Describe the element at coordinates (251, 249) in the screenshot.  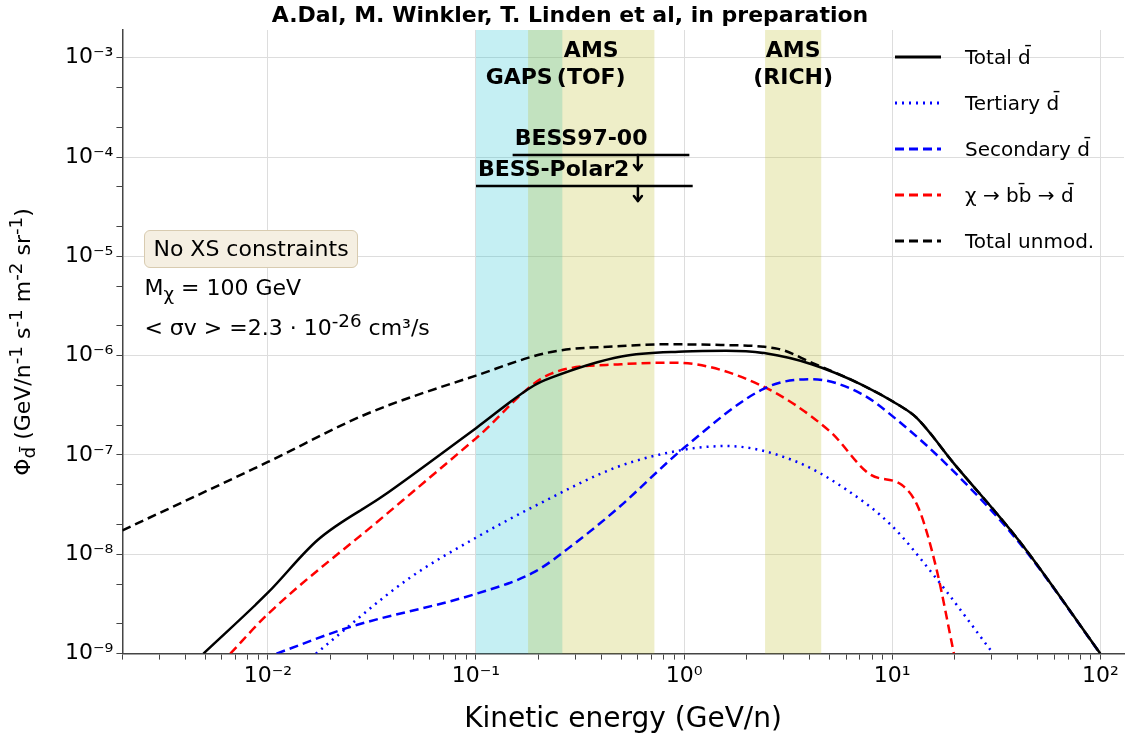
I see `annotation: No XS constraints` at that location.